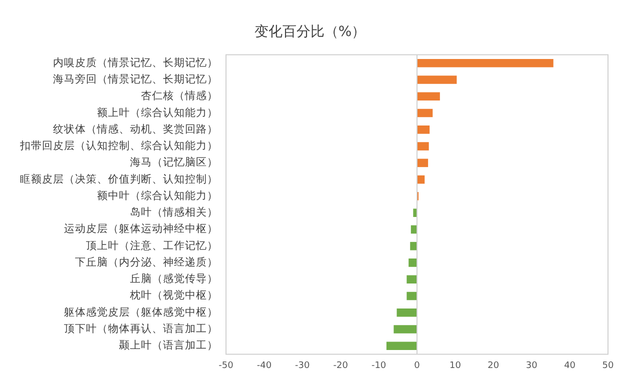 Image resolution: width=628 pixels, height=389 pixels. Describe the element at coordinates (378, 365) in the screenshot. I see `x-tick-label: -10` at that location.